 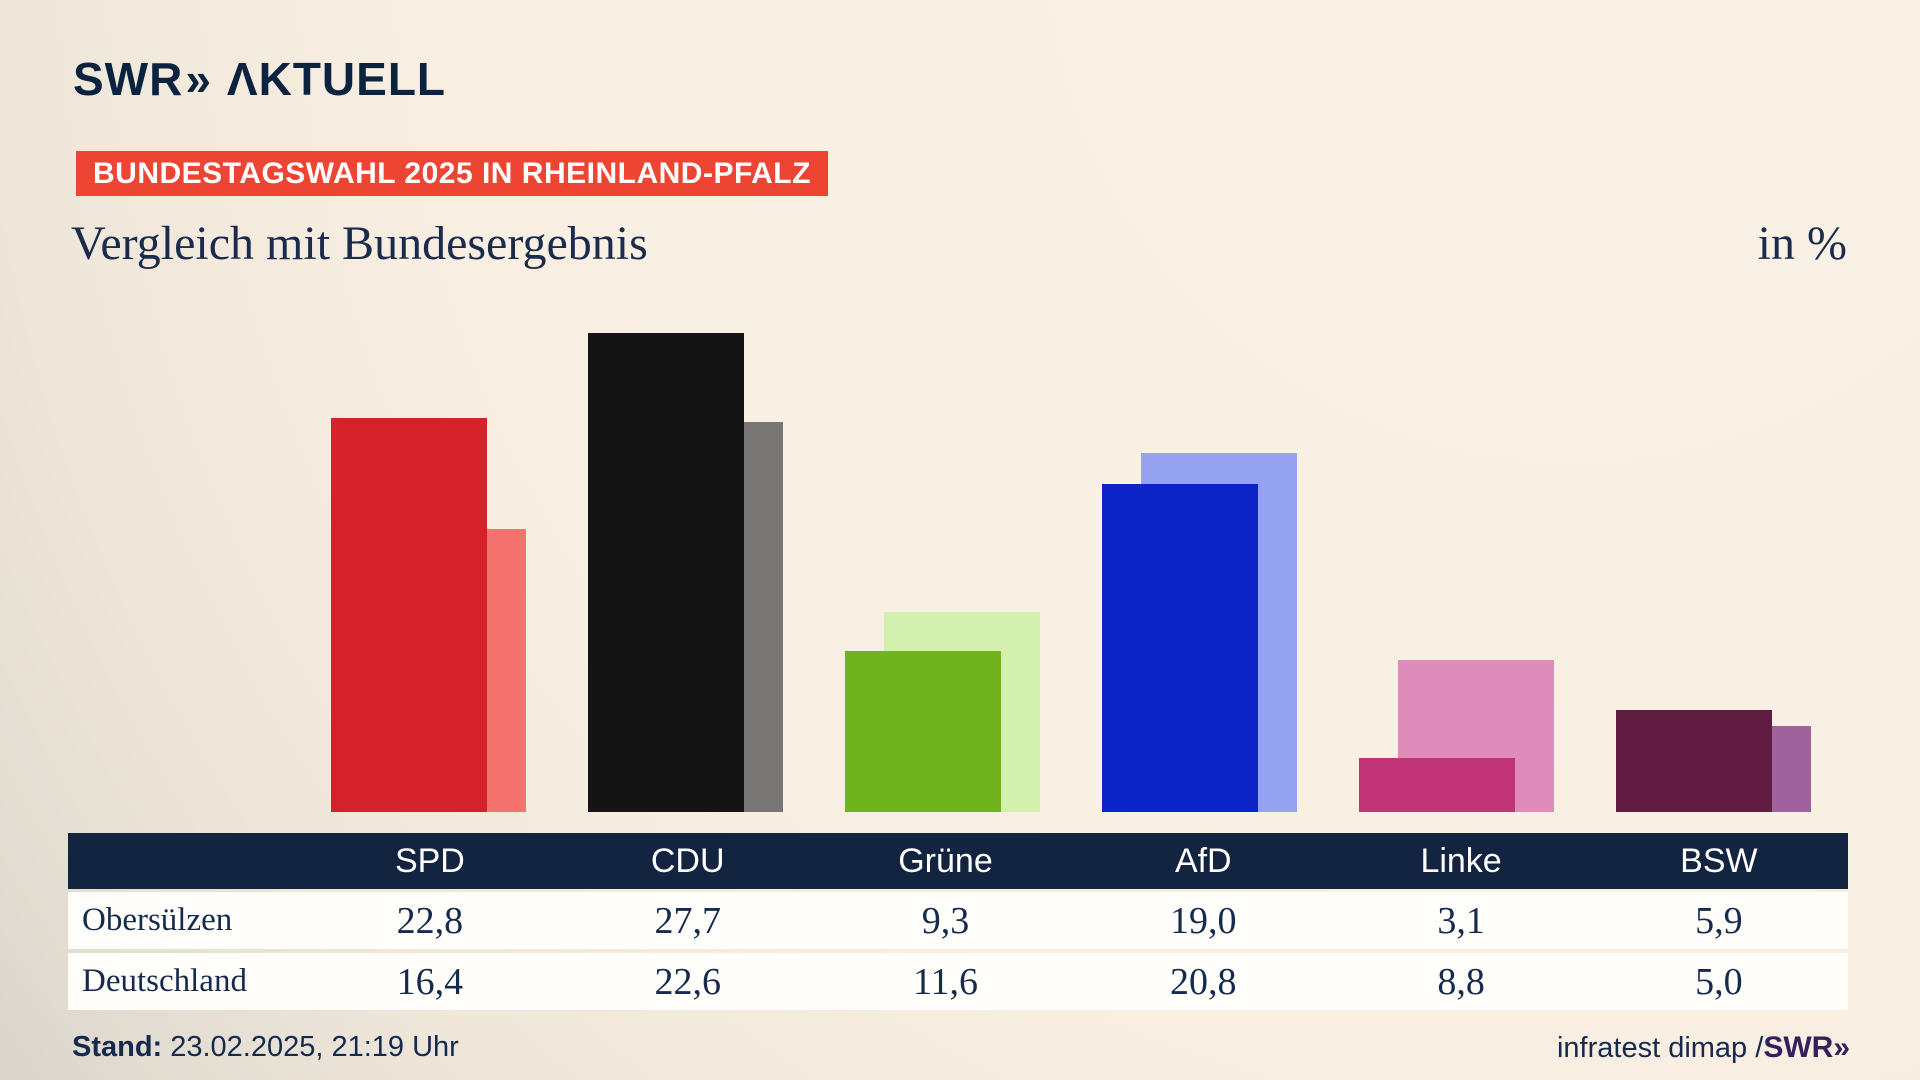 What do you see at coordinates (336, 79) in the screenshot?
I see `logo-suffix: ΛKTUELL` at bounding box center [336, 79].